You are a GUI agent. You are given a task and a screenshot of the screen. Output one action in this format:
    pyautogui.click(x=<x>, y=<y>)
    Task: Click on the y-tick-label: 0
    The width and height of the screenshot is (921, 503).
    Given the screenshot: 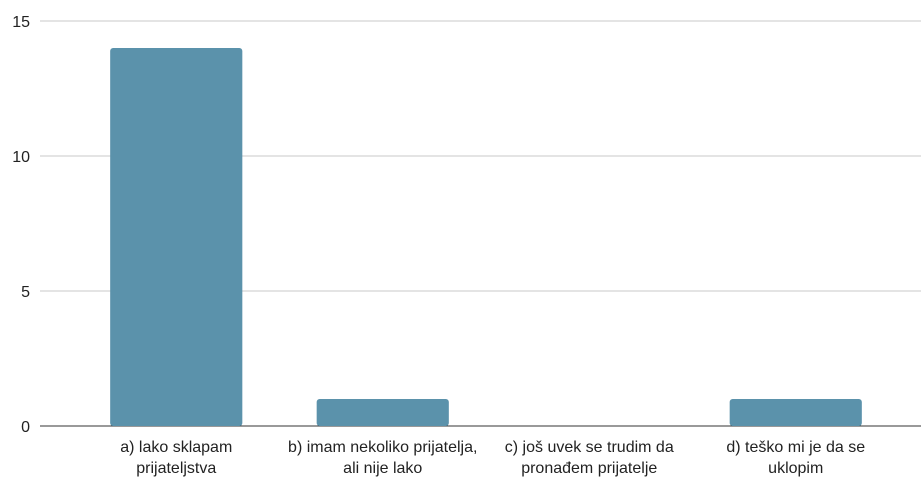 What is the action you would take?
    pyautogui.click(x=25, y=427)
    